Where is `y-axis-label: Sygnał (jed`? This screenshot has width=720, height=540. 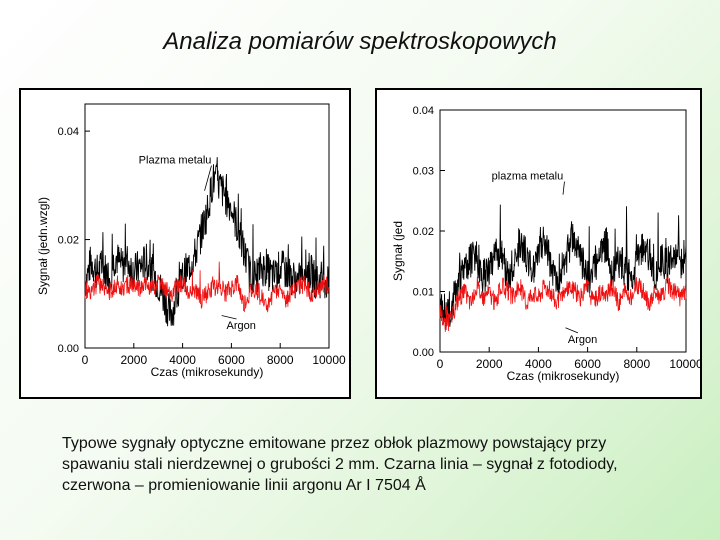
y-axis-label: Sygnał (jed is located at coordinates (398, 251).